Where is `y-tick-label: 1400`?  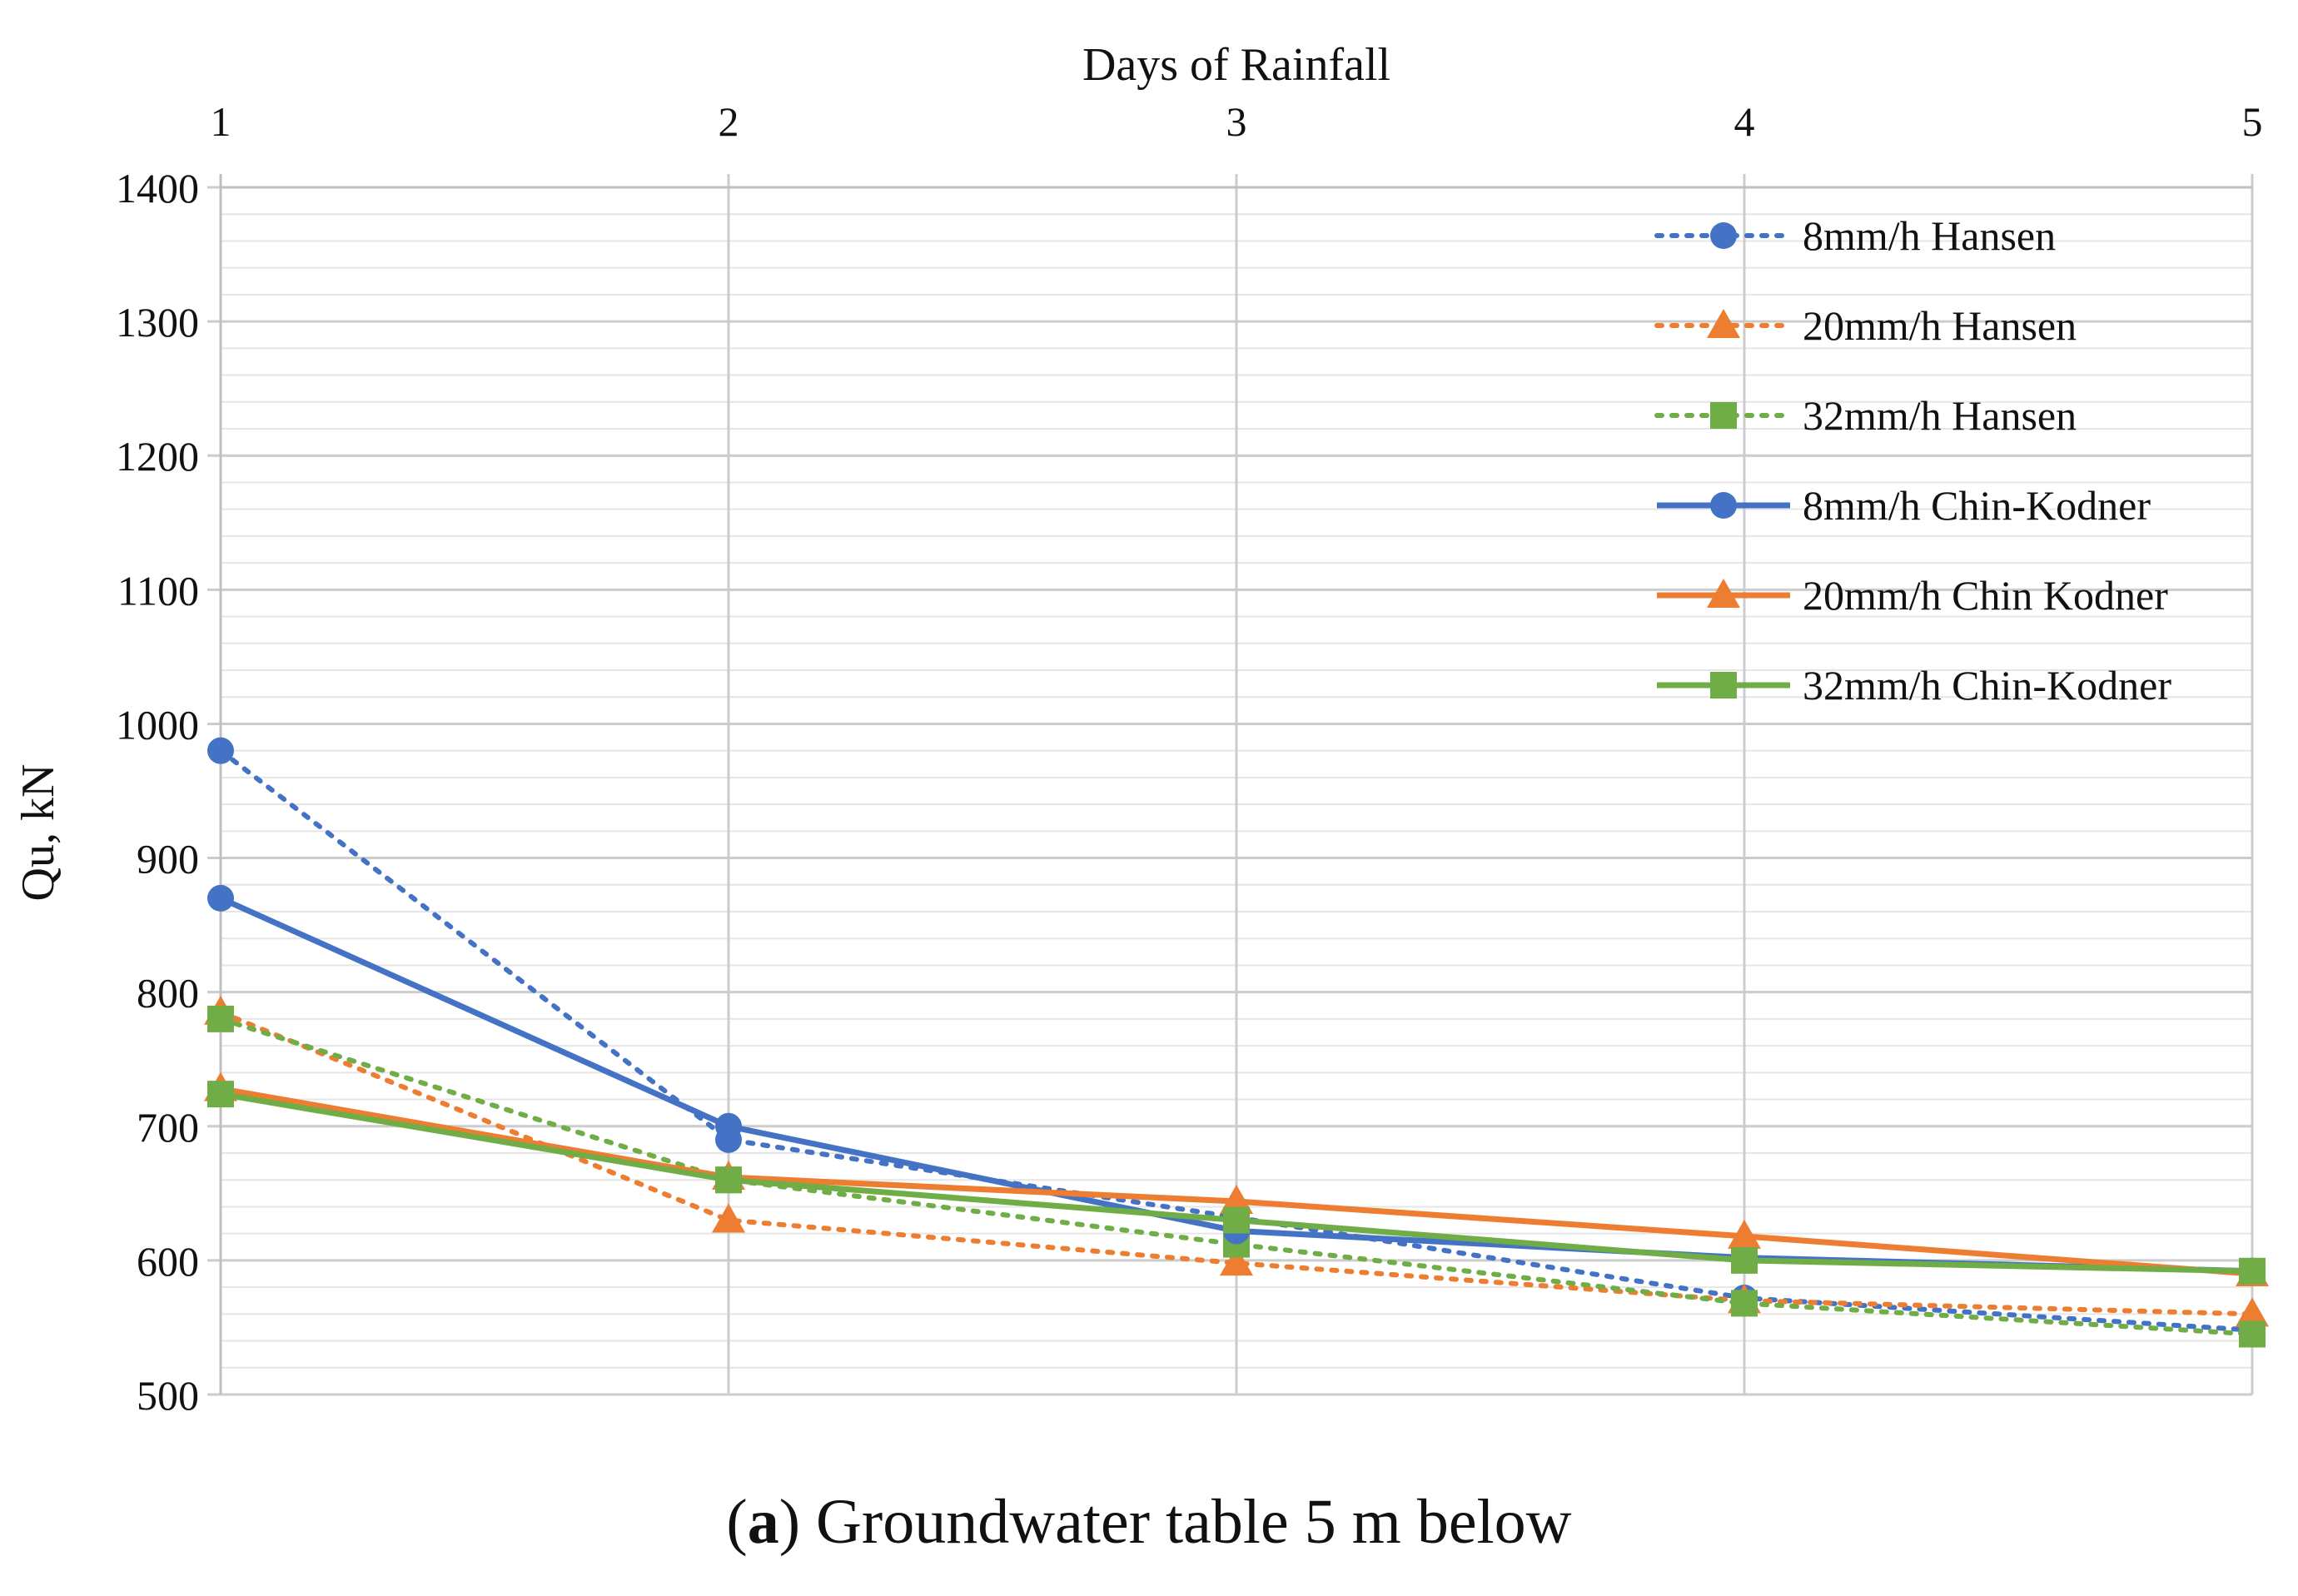 y-tick-label: 1400 is located at coordinates (157, 188).